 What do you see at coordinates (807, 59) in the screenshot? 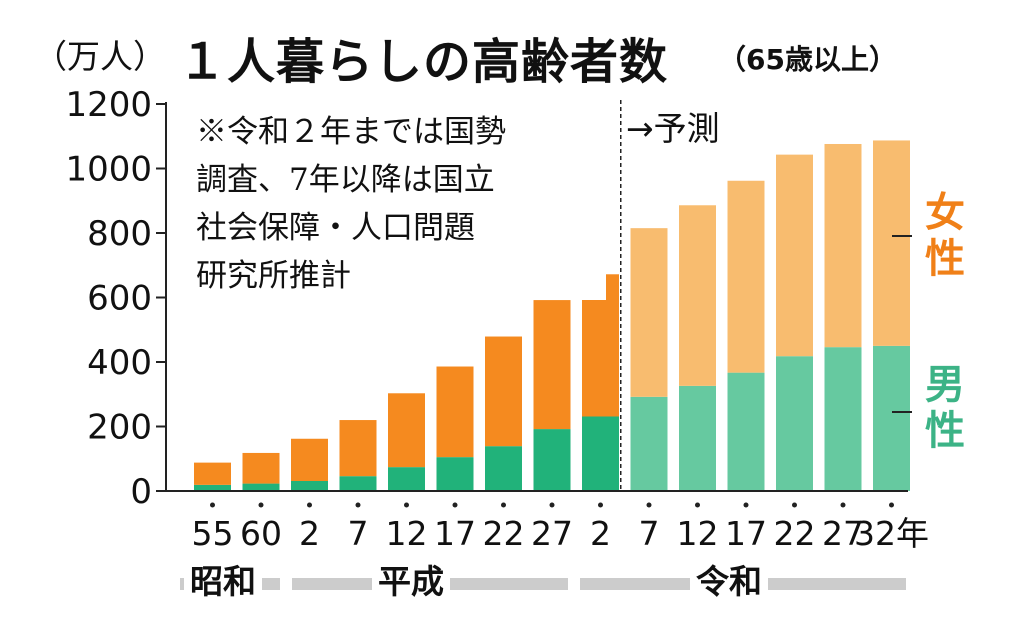
I see `chart-subtitle: （65歳以上）` at bounding box center [807, 59].